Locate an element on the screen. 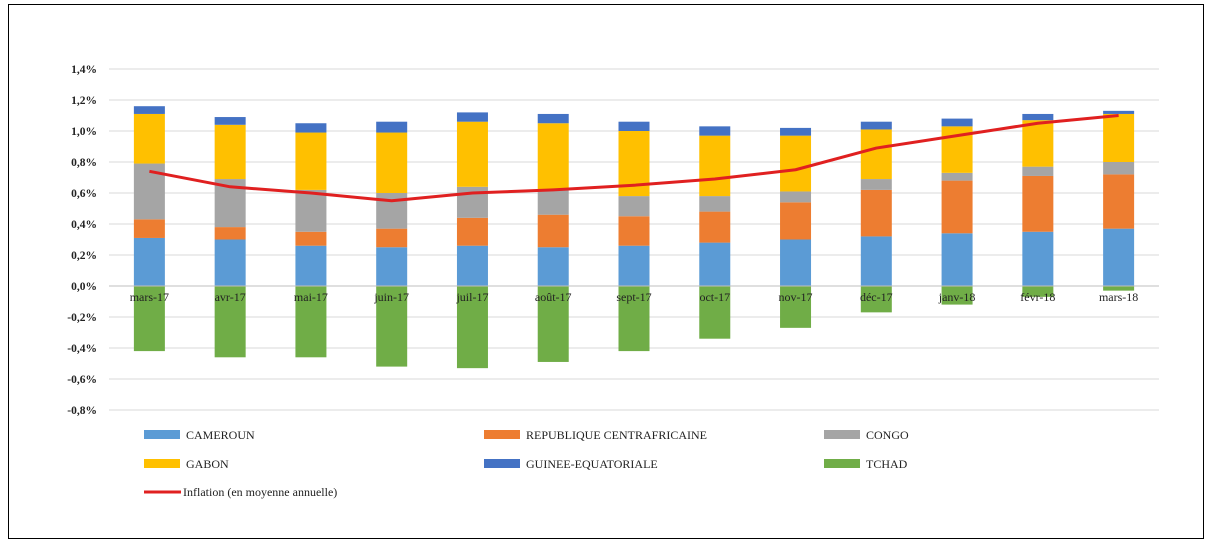 The width and height of the screenshot is (1209, 539). x-tick-label: févr-18 is located at coordinates (1037, 297).